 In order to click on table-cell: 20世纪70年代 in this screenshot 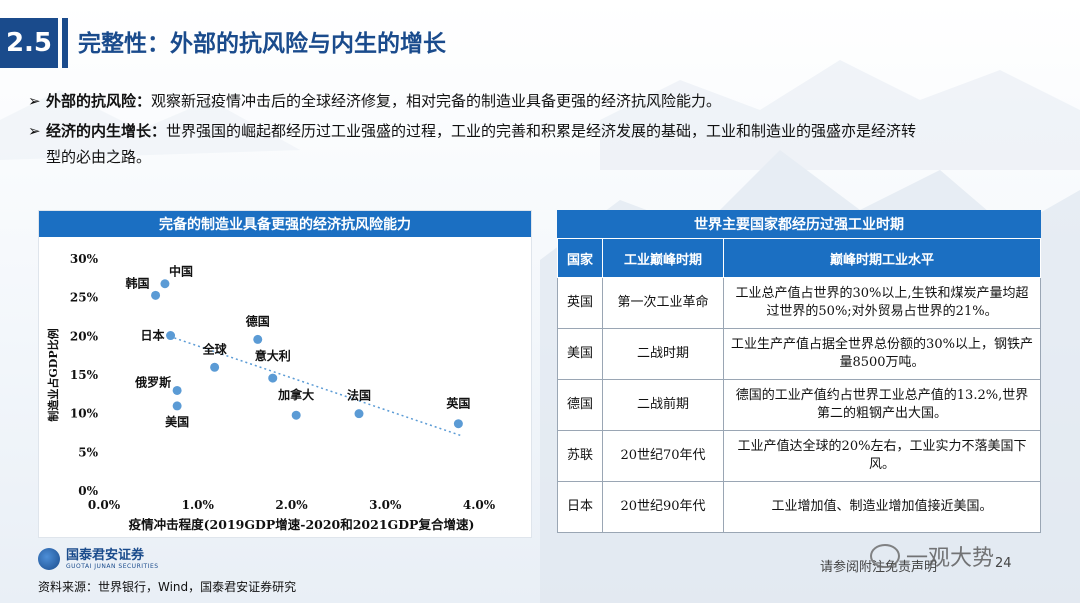, I will do `click(663, 456)`.